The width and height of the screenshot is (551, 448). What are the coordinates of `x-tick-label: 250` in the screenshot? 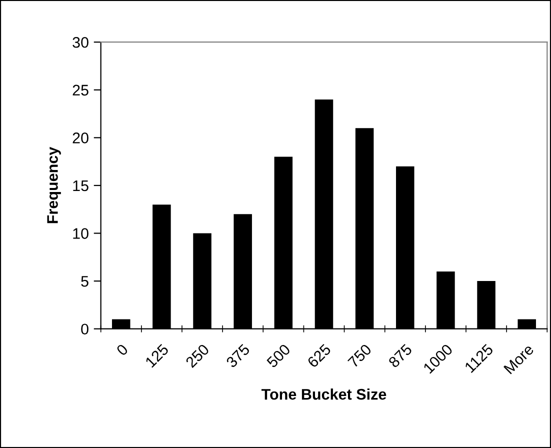 It's located at (197, 355).